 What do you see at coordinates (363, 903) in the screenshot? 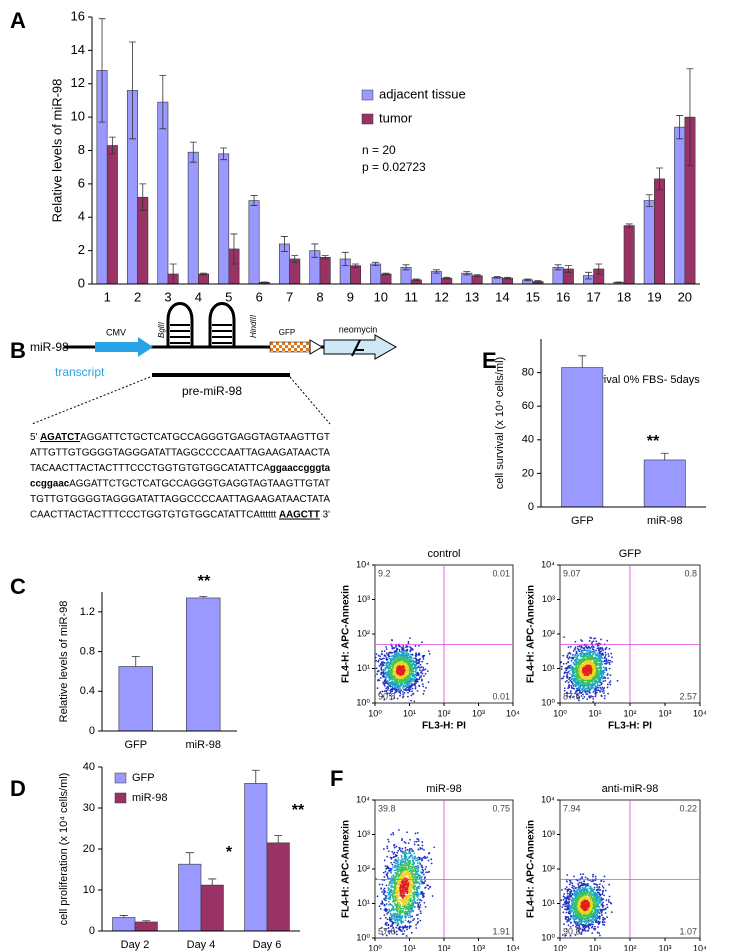
I see `y-tick-label: 10¹` at bounding box center [363, 903].